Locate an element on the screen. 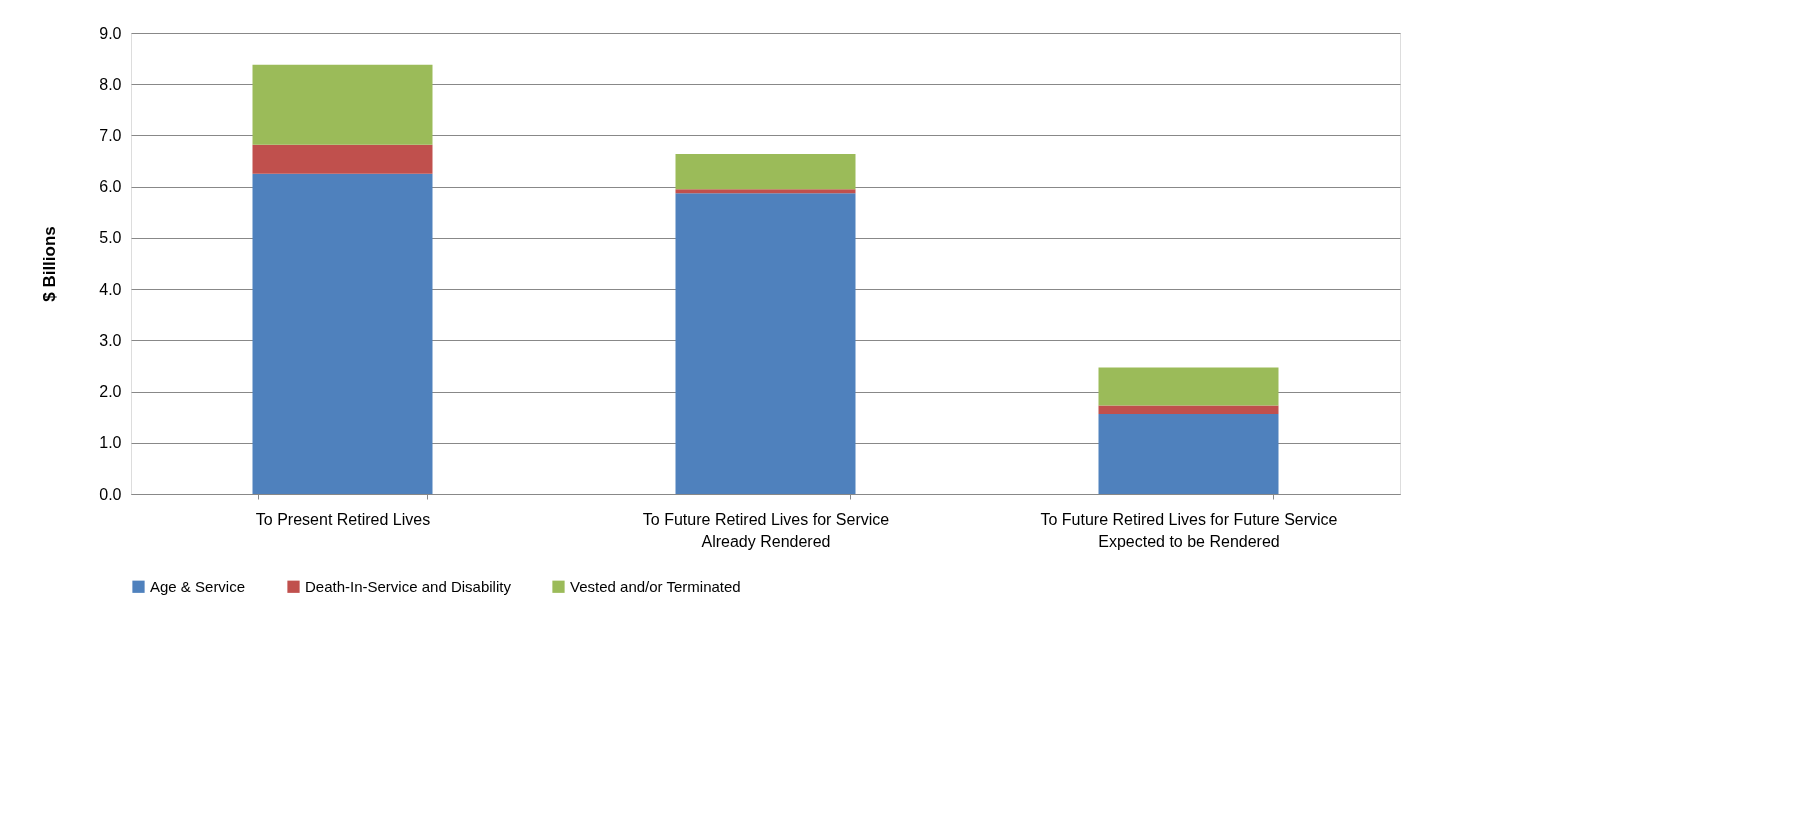  y-tick-label: 7.0 is located at coordinates (110, 135).